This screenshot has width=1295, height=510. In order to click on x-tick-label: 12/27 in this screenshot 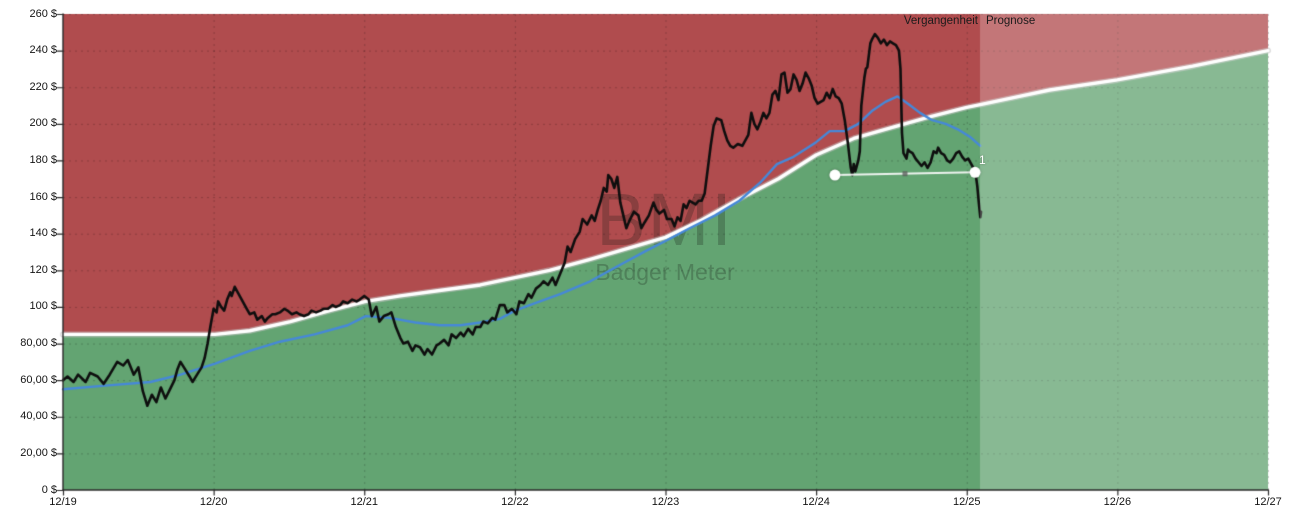, I will do `click(1268, 502)`.